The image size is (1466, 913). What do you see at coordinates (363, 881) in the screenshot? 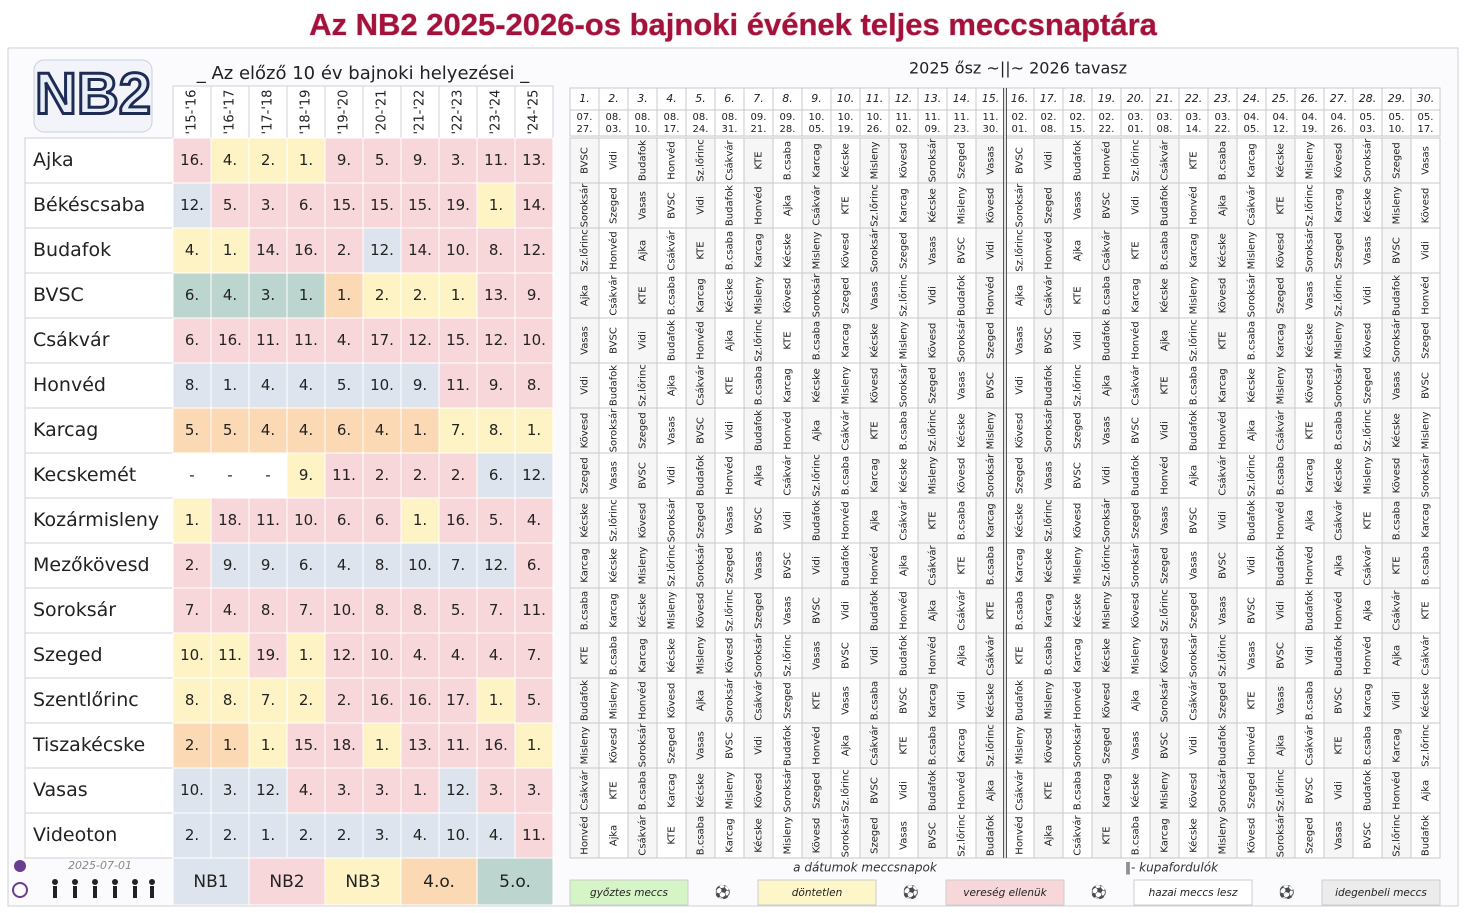
I see `tier-swatch` at bounding box center [363, 881].